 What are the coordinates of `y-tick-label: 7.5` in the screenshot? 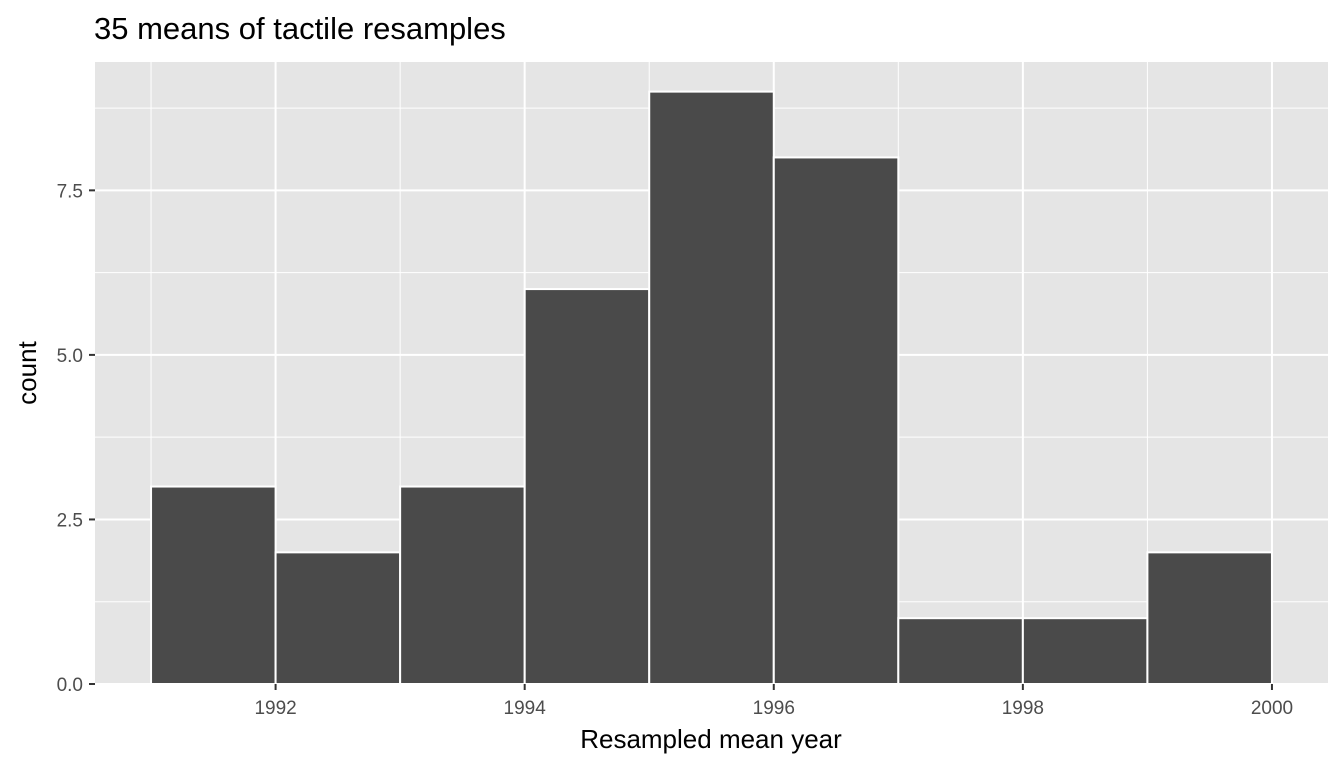 It's located at (70, 191).